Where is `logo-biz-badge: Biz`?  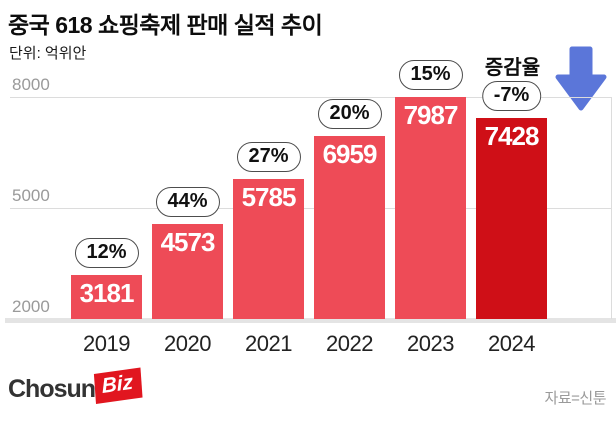 logo-biz-badge: Biz is located at coordinates (118, 385).